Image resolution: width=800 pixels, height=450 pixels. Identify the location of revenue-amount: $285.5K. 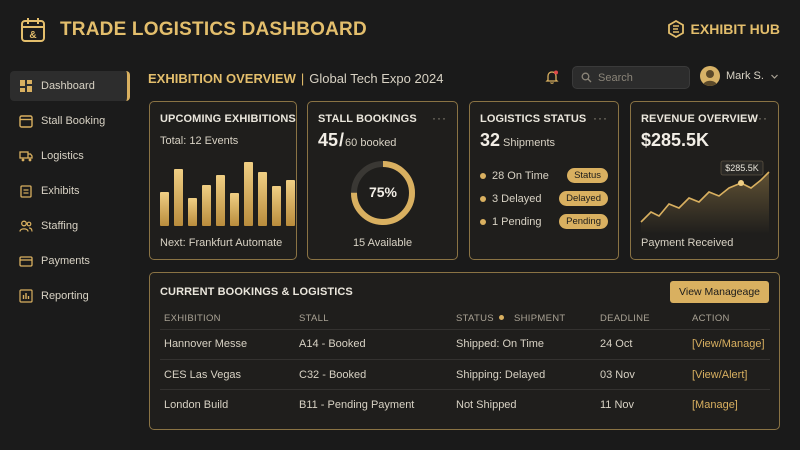
(675, 140).